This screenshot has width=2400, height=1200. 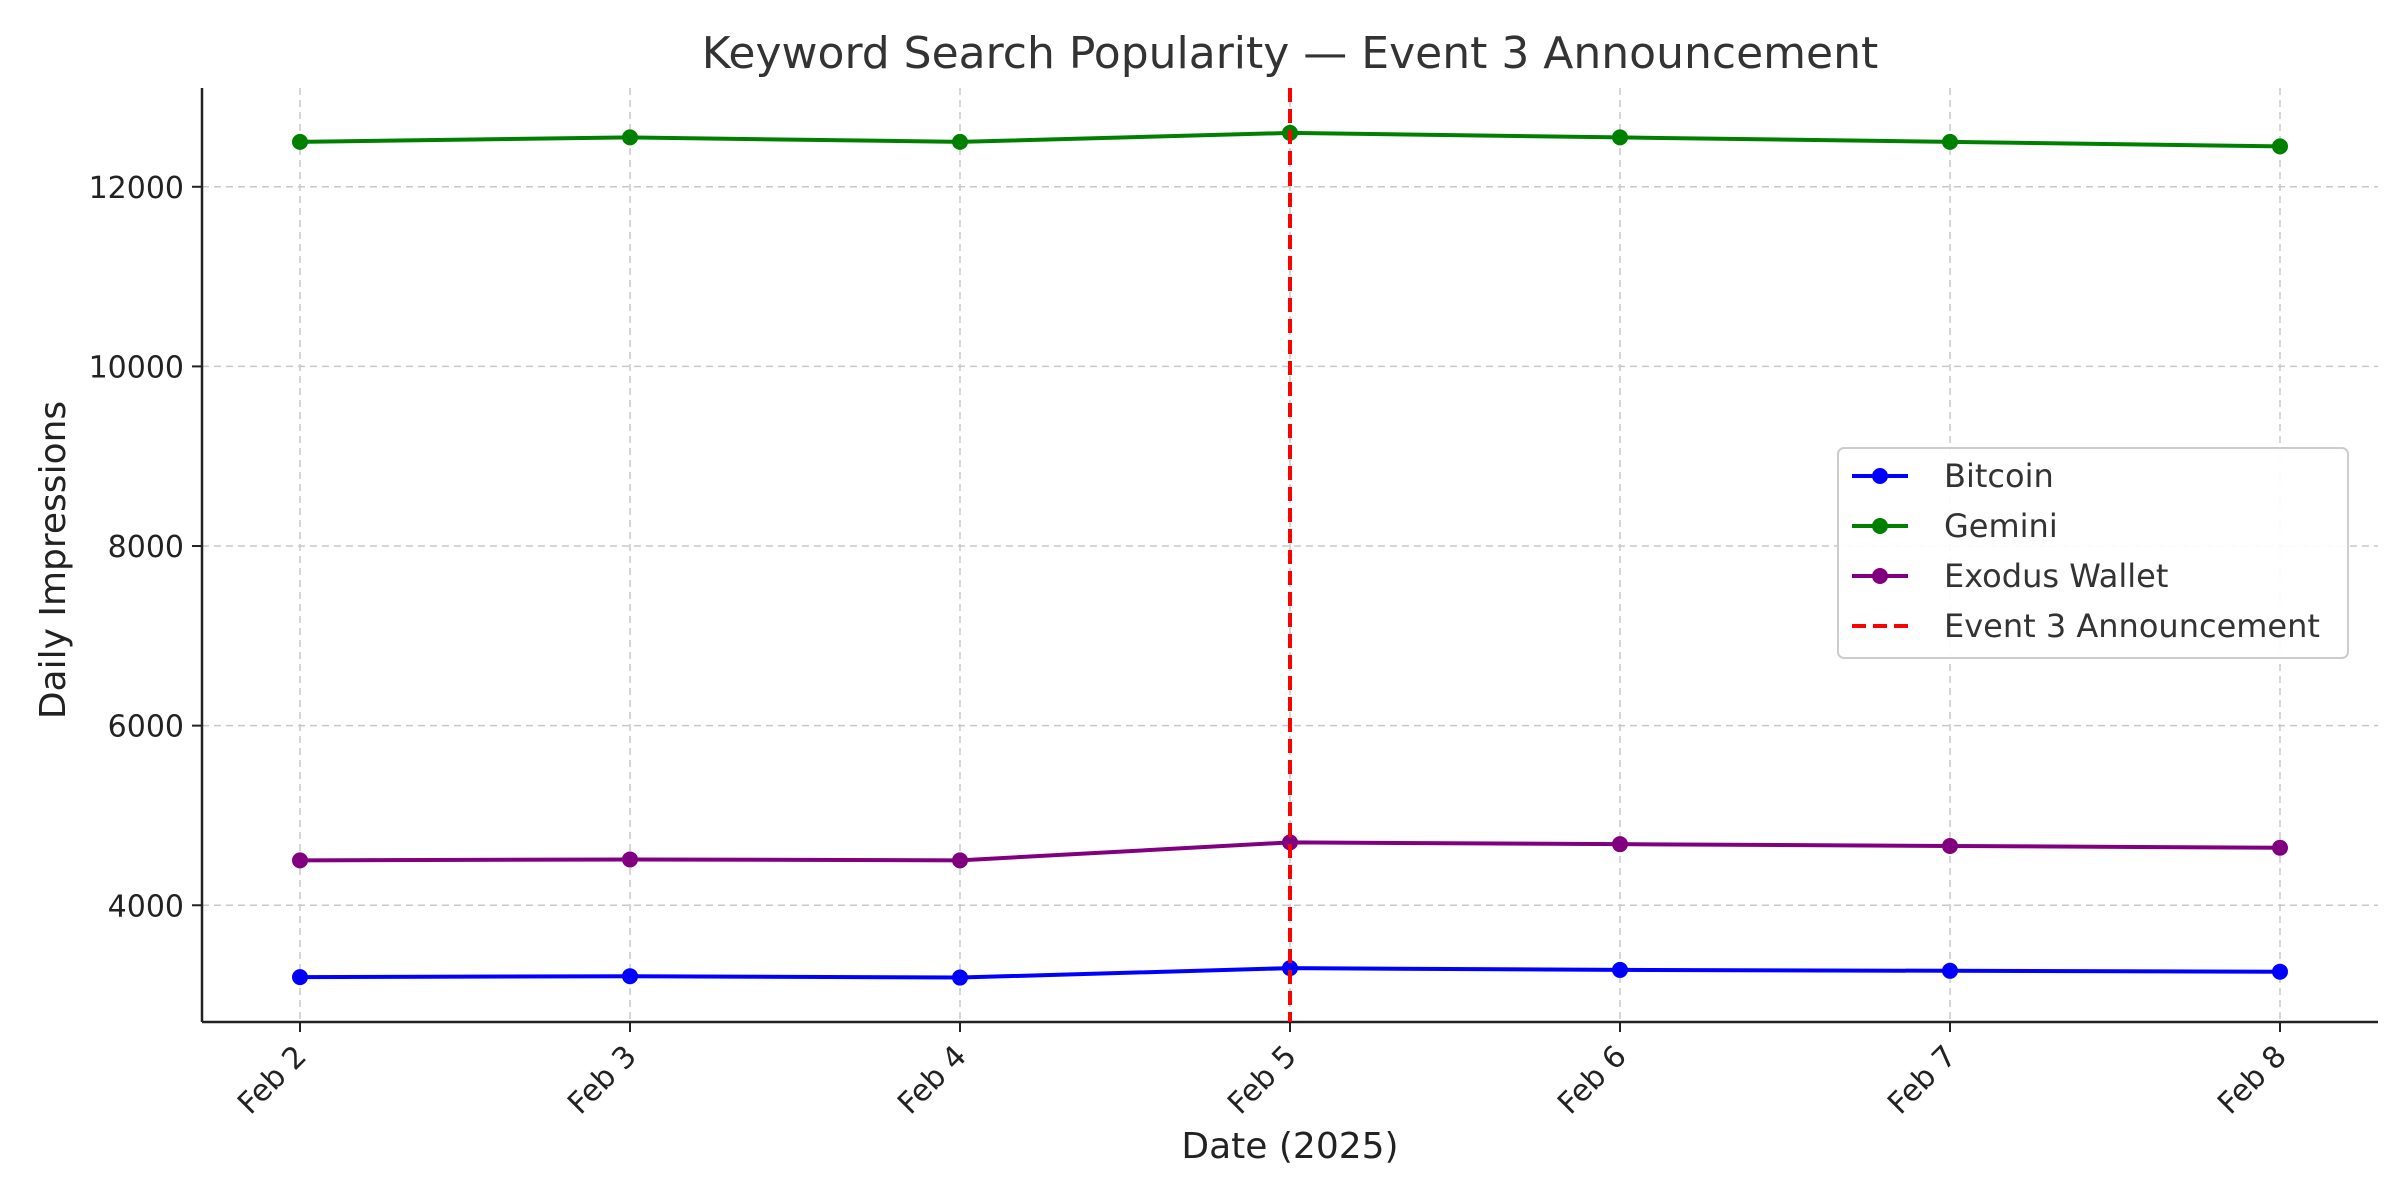 I want to click on y-axis-label: Daily Impressions, so click(x=53, y=560).